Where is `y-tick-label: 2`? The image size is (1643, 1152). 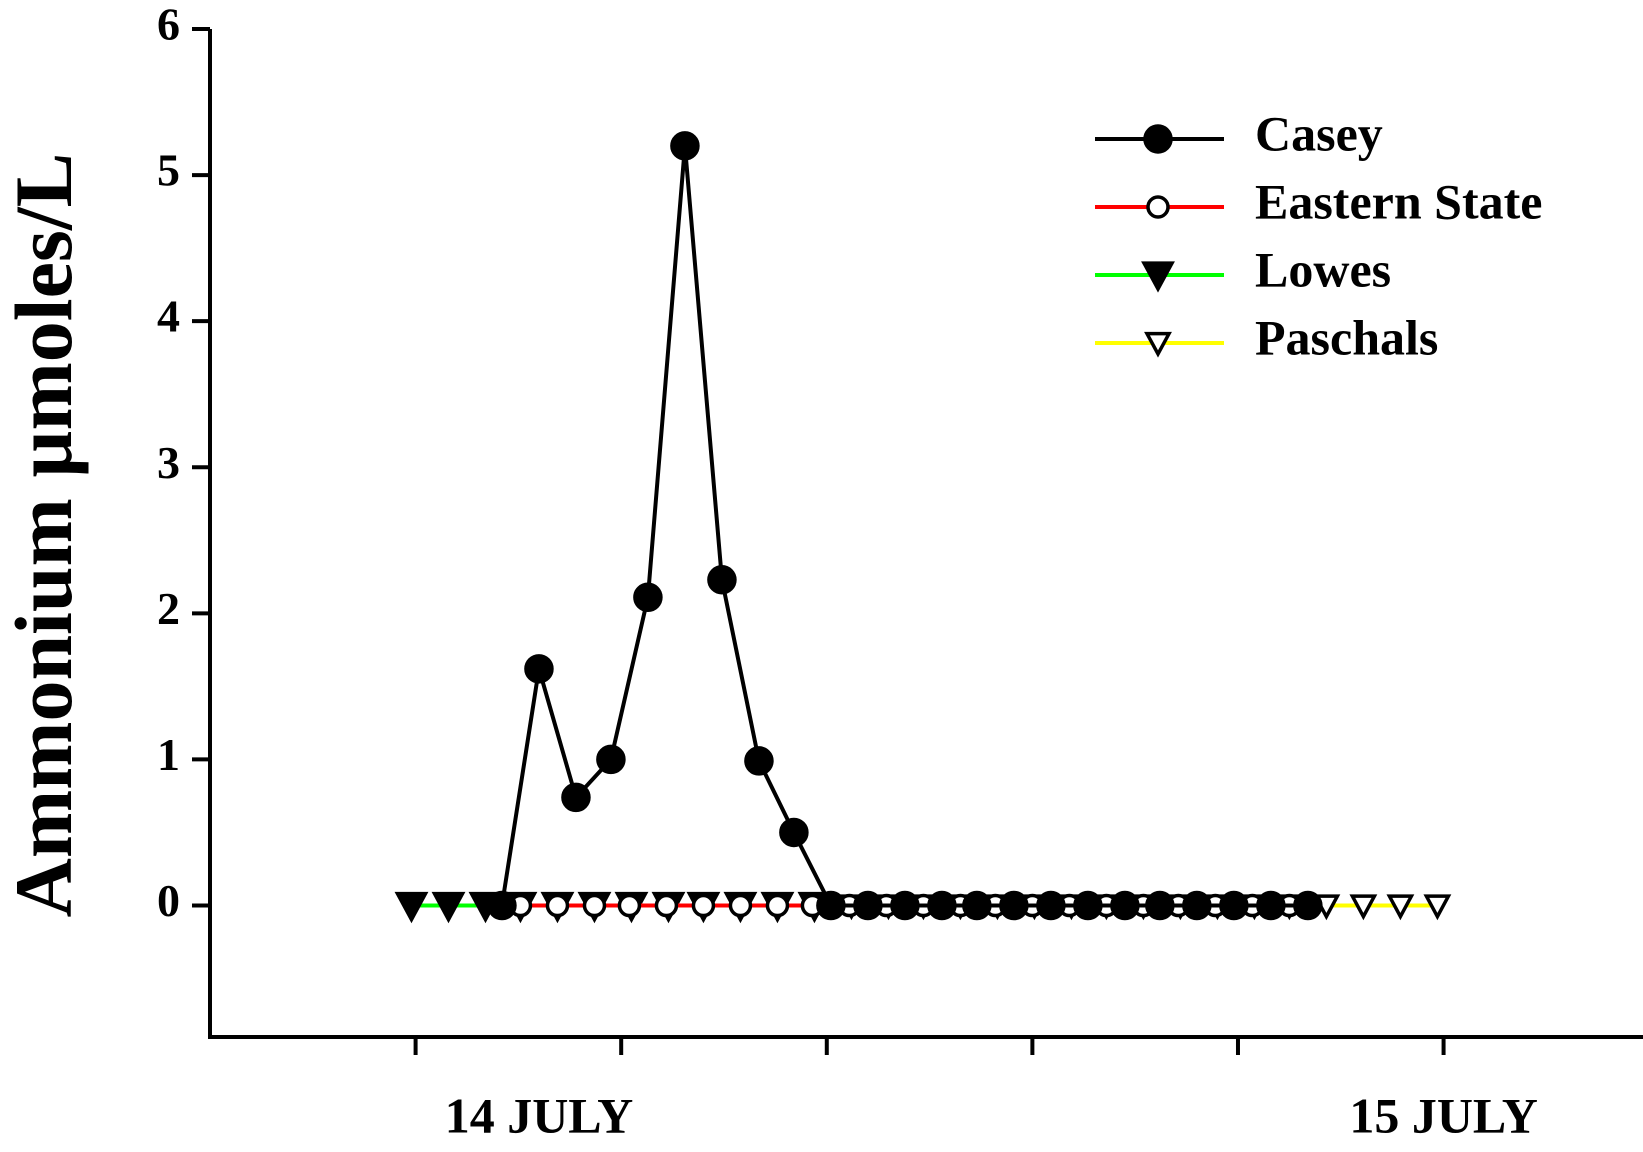 y-tick-label: 2 is located at coordinates (168, 608).